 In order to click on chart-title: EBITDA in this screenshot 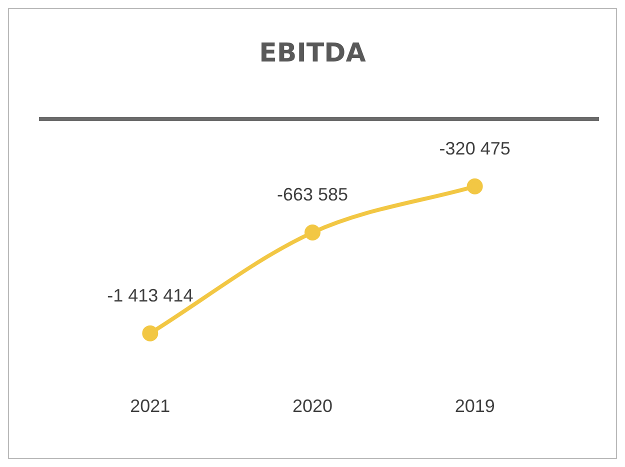, I will do `click(312, 53)`.